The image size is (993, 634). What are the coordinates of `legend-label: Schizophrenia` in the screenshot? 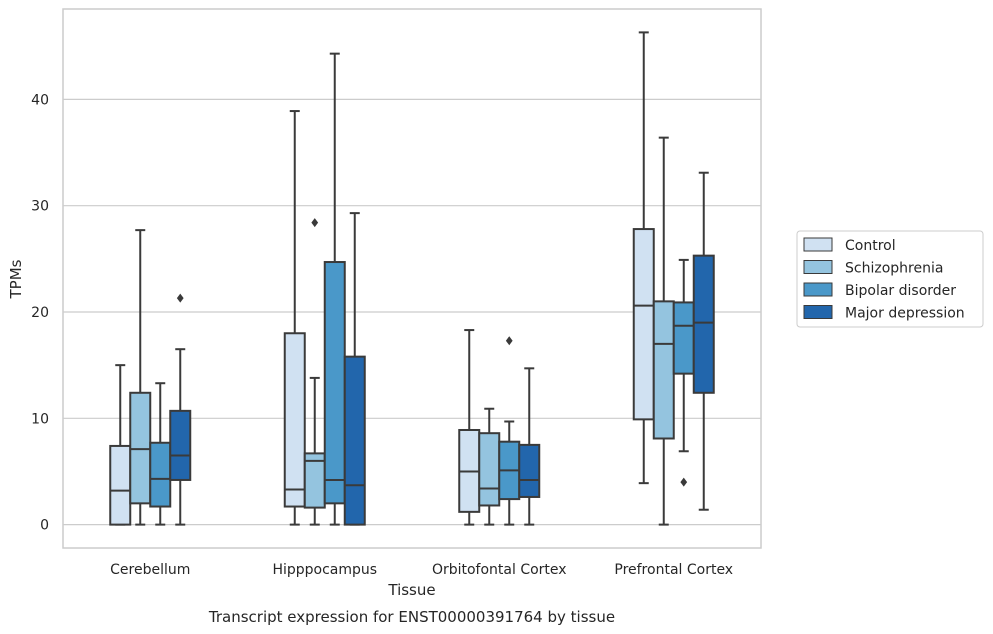 It's located at (894, 269).